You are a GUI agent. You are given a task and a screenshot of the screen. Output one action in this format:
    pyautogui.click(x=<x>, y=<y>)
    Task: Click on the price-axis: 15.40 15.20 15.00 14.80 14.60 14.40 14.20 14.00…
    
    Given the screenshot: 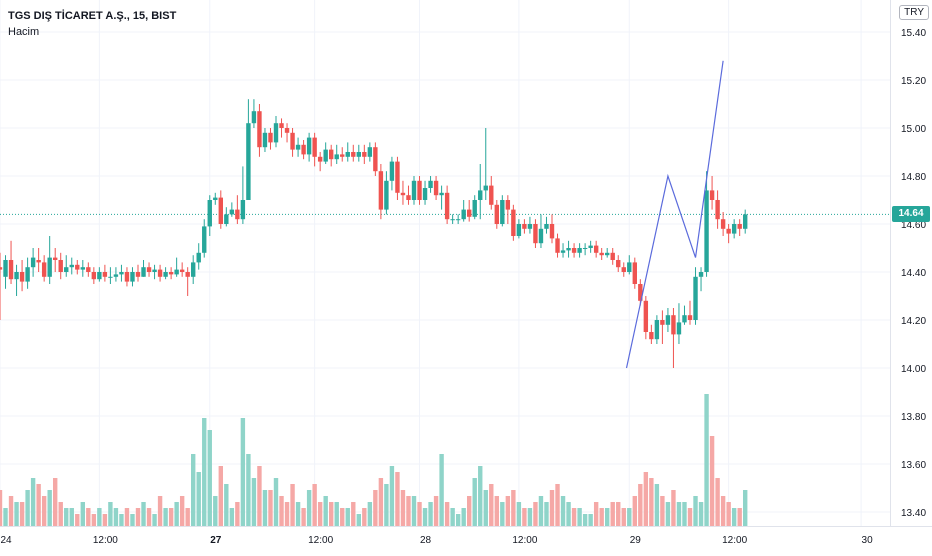 What is the action you would take?
    pyautogui.click(x=911, y=263)
    